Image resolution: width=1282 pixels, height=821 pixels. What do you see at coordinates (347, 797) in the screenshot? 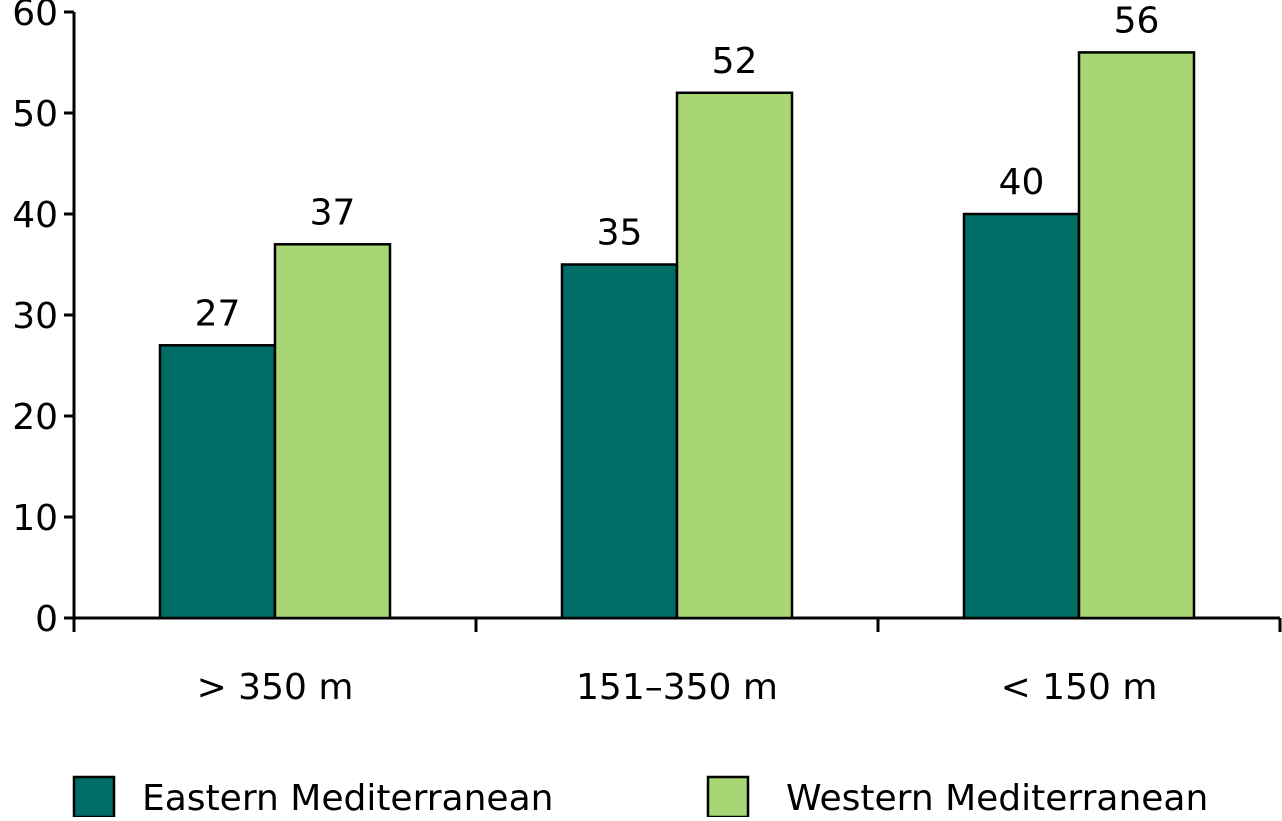
I see `legend-label: Eastern Mediterranean` at bounding box center [347, 797].